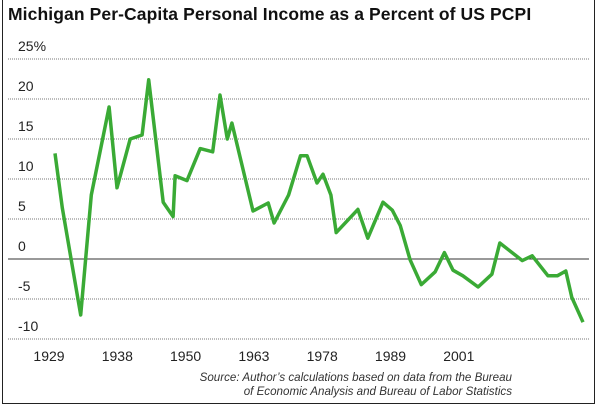 The height and width of the screenshot is (408, 600). What do you see at coordinates (459, 356) in the screenshot?
I see `x-tick-label: 2001` at bounding box center [459, 356].